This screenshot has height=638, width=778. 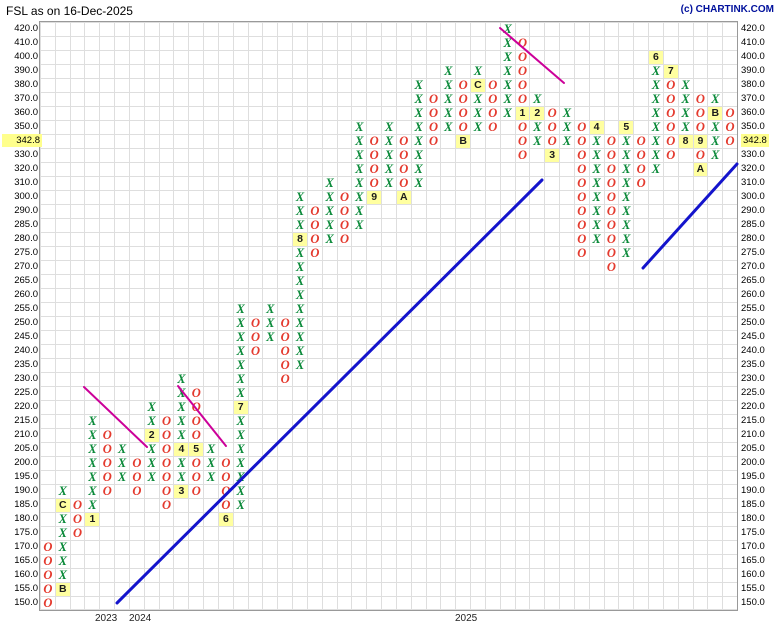 What do you see at coordinates (753, 476) in the screenshot?
I see `price-label-right: 195.0` at bounding box center [753, 476].